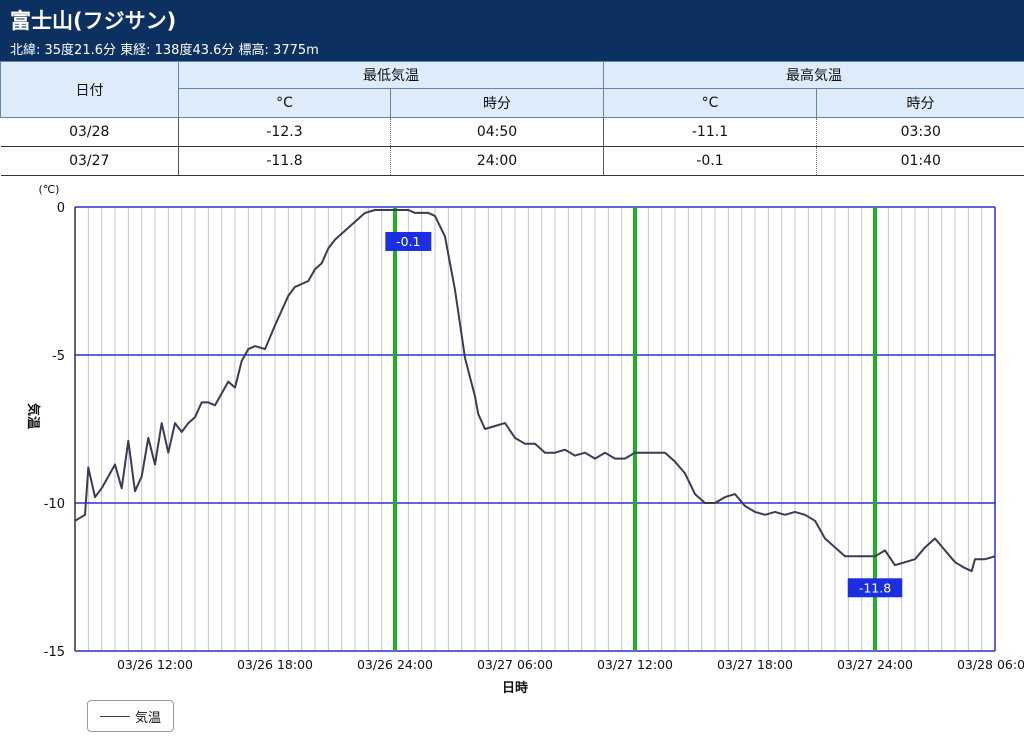  I want to click on table-row: 03/27 -11.8 24:00 -0.1 01:40, so click(512, 161).